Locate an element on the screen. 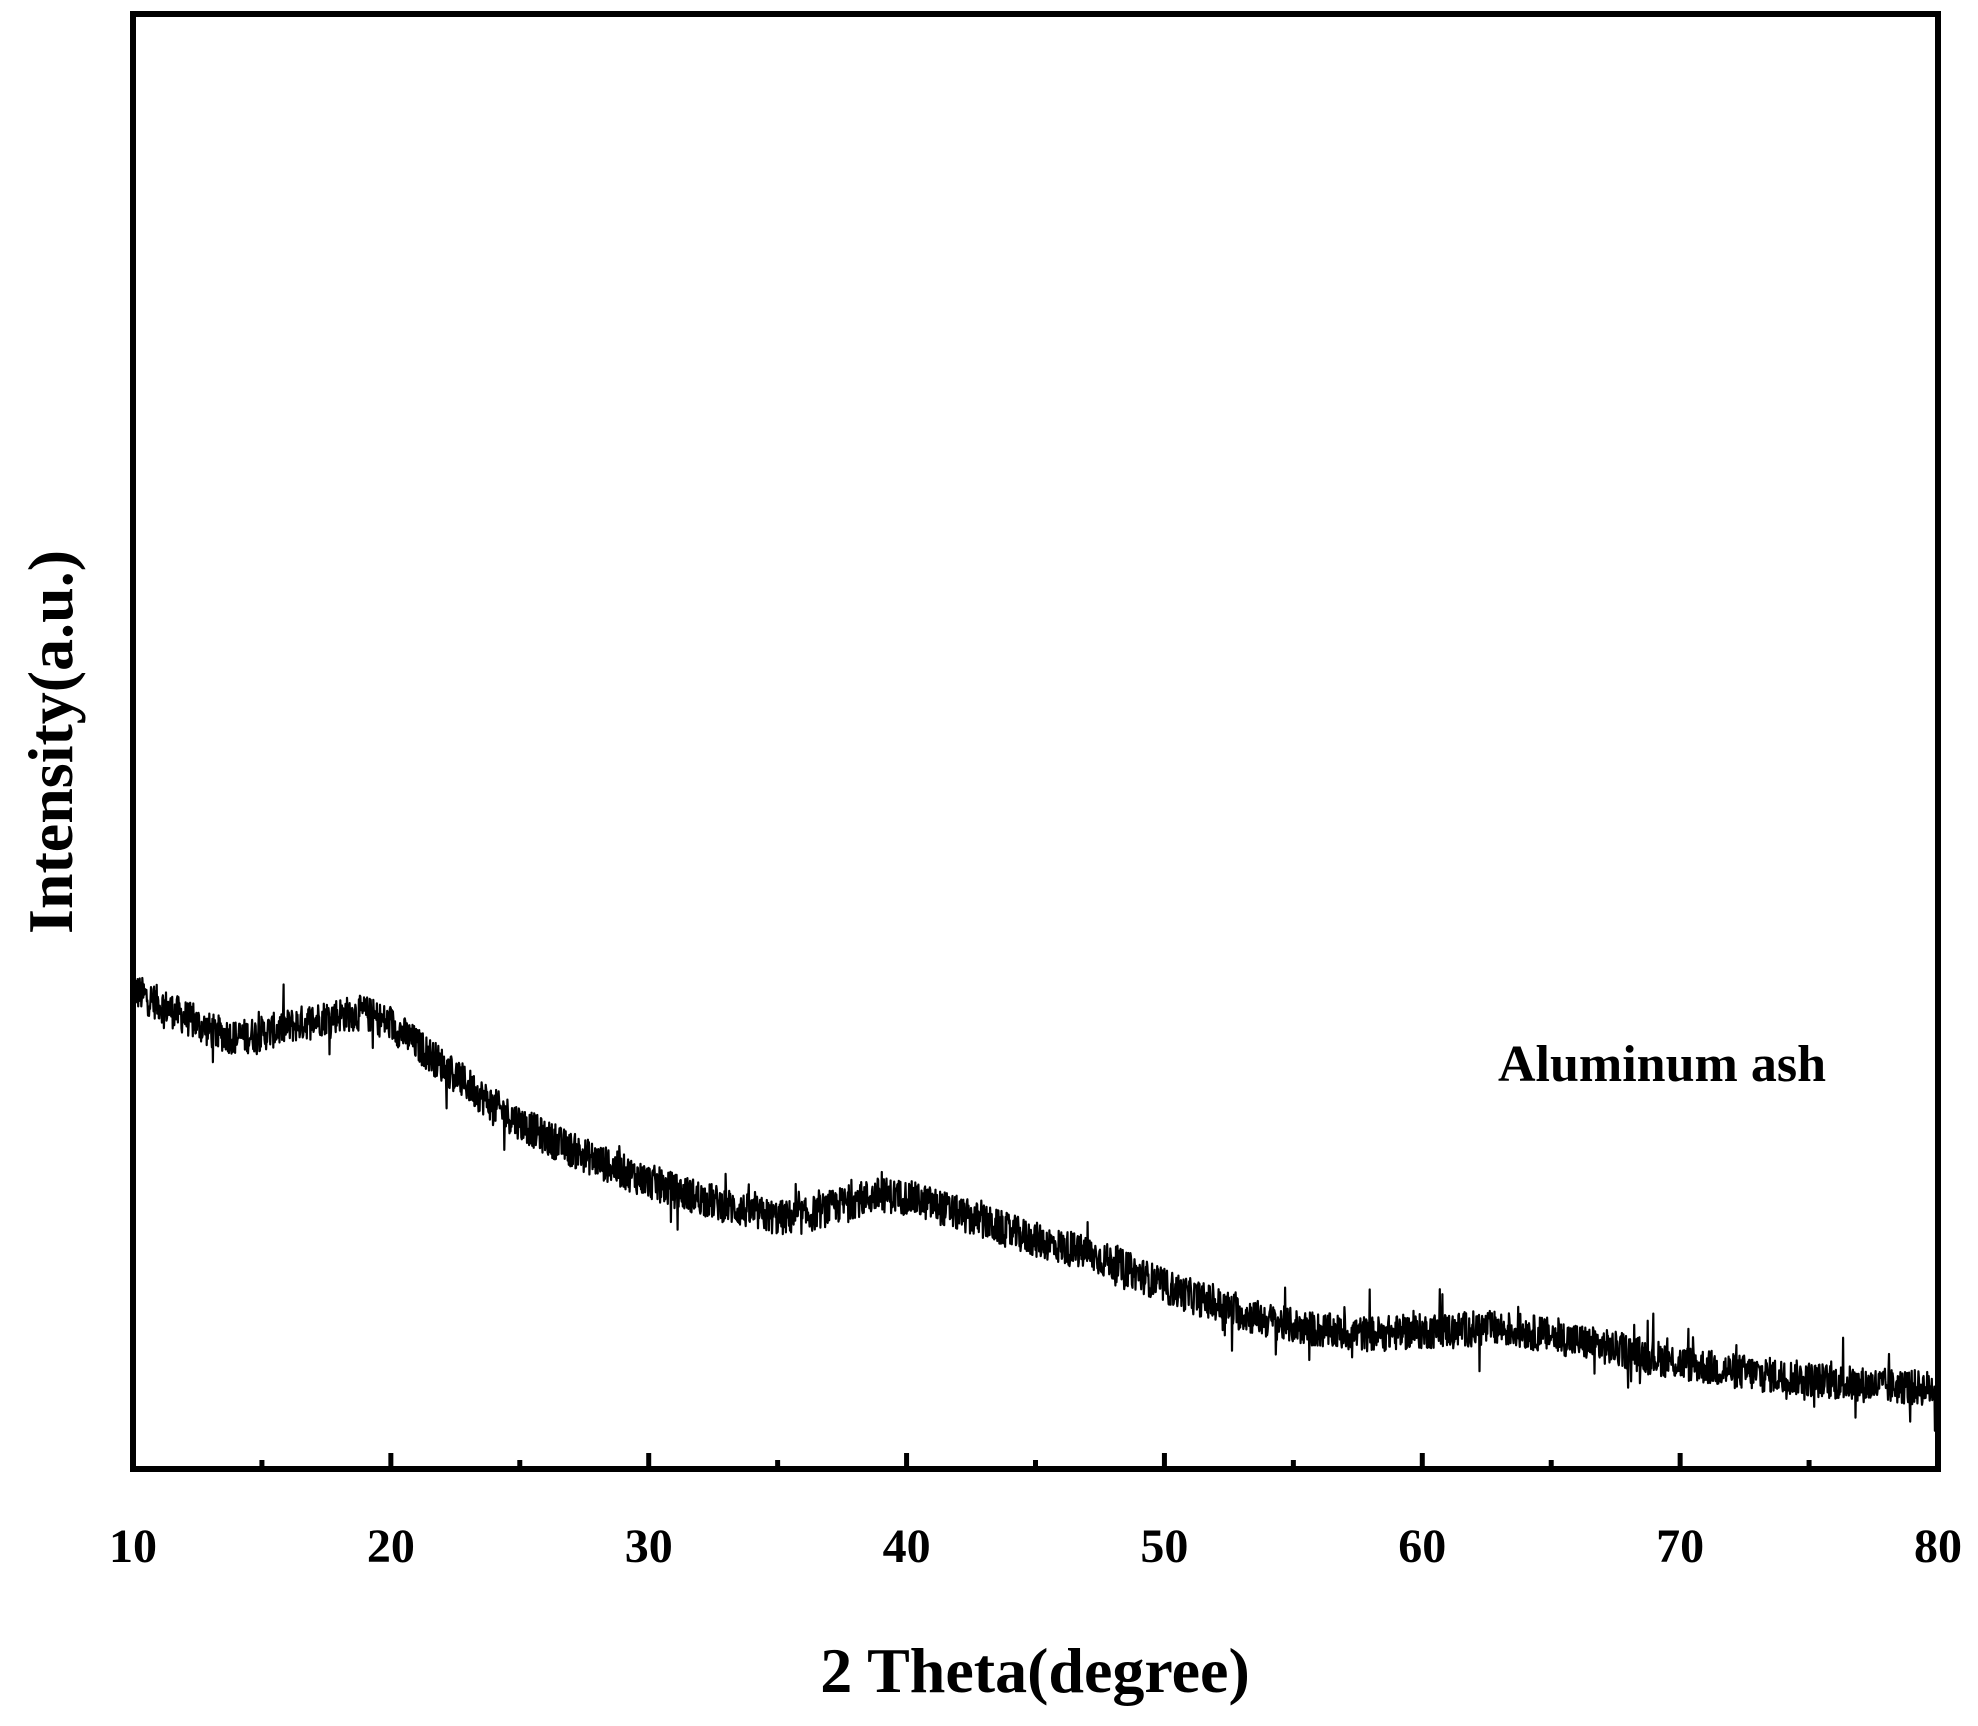 This screenshot has height=1726, width=1978. series-annotation: Aluminum ash is located at coordinates (1662, 1064).